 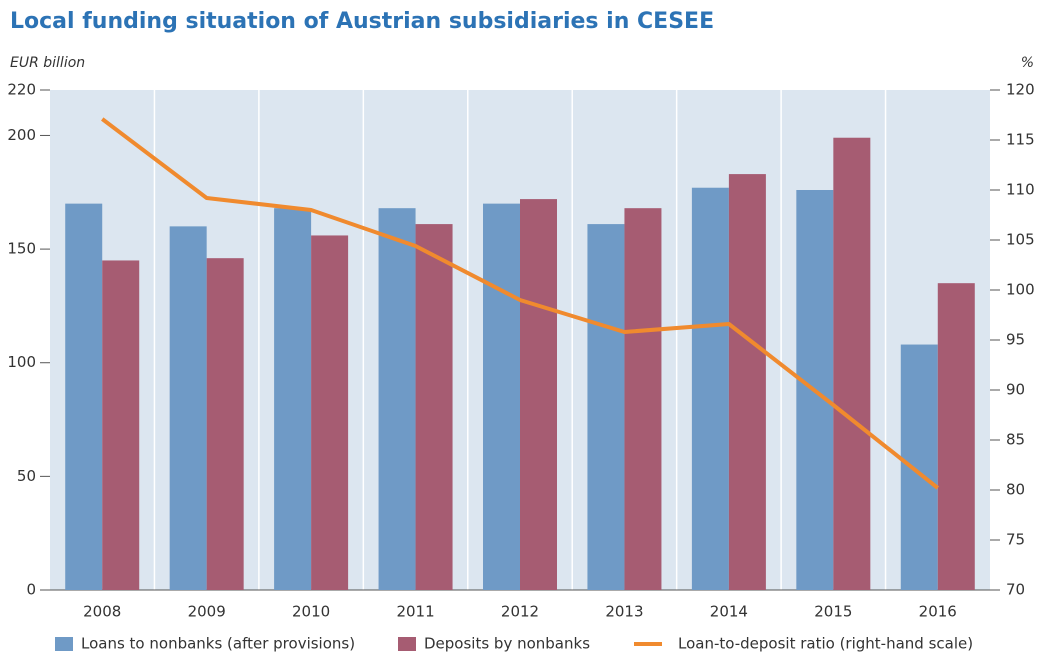 What do you see at coordinates (729, 612) in the screenshot?
I see `x-tick-label: 2014` at bounding box center [729, 612].